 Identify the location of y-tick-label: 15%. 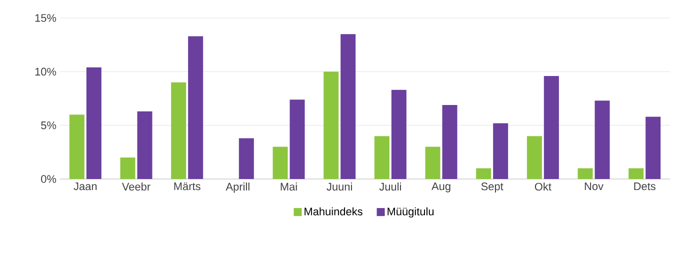
(45, 18).